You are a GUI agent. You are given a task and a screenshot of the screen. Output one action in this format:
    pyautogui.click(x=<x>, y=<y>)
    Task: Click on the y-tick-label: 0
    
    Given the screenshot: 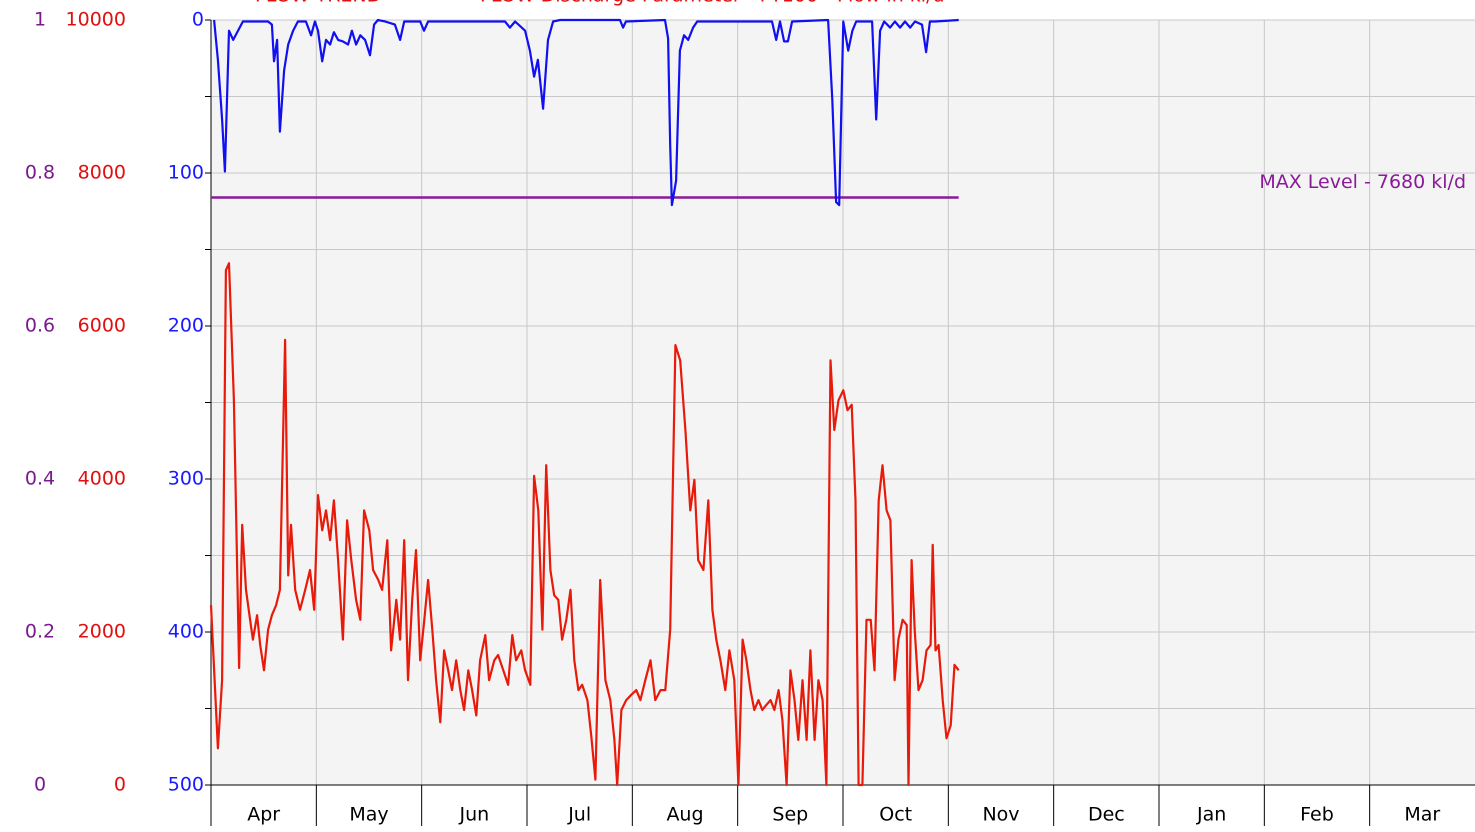 What is the action you would take?
    pyautogui.click(x=40, y=785)
    